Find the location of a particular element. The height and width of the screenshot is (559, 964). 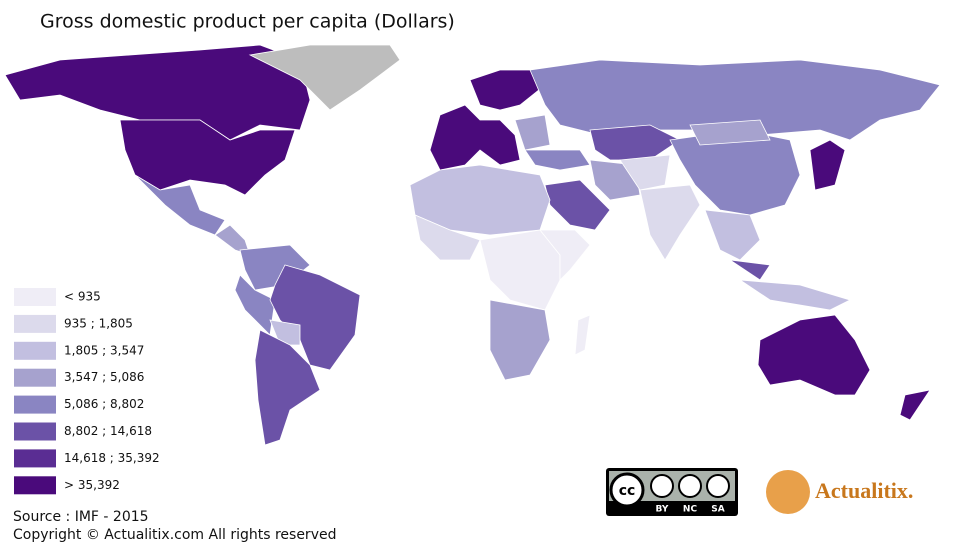

license-label: NC is located at coordinates (690, 510).